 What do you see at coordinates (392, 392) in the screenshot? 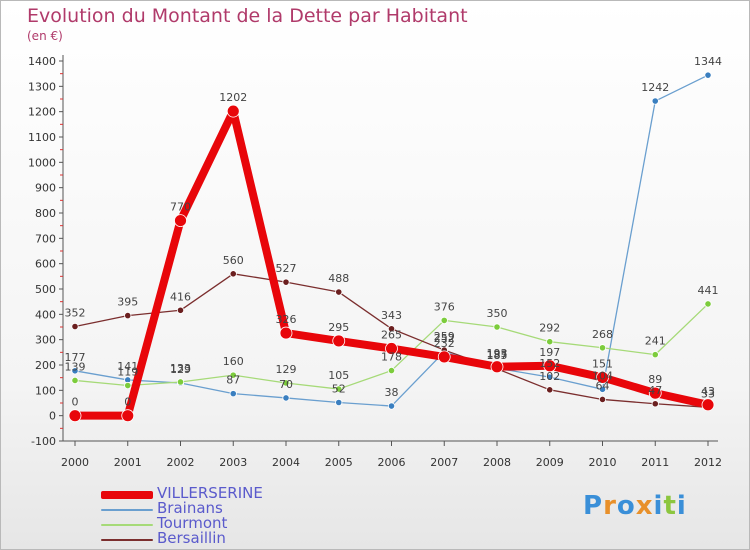
I see `data-label: 38` at bounding box center [392, 392].